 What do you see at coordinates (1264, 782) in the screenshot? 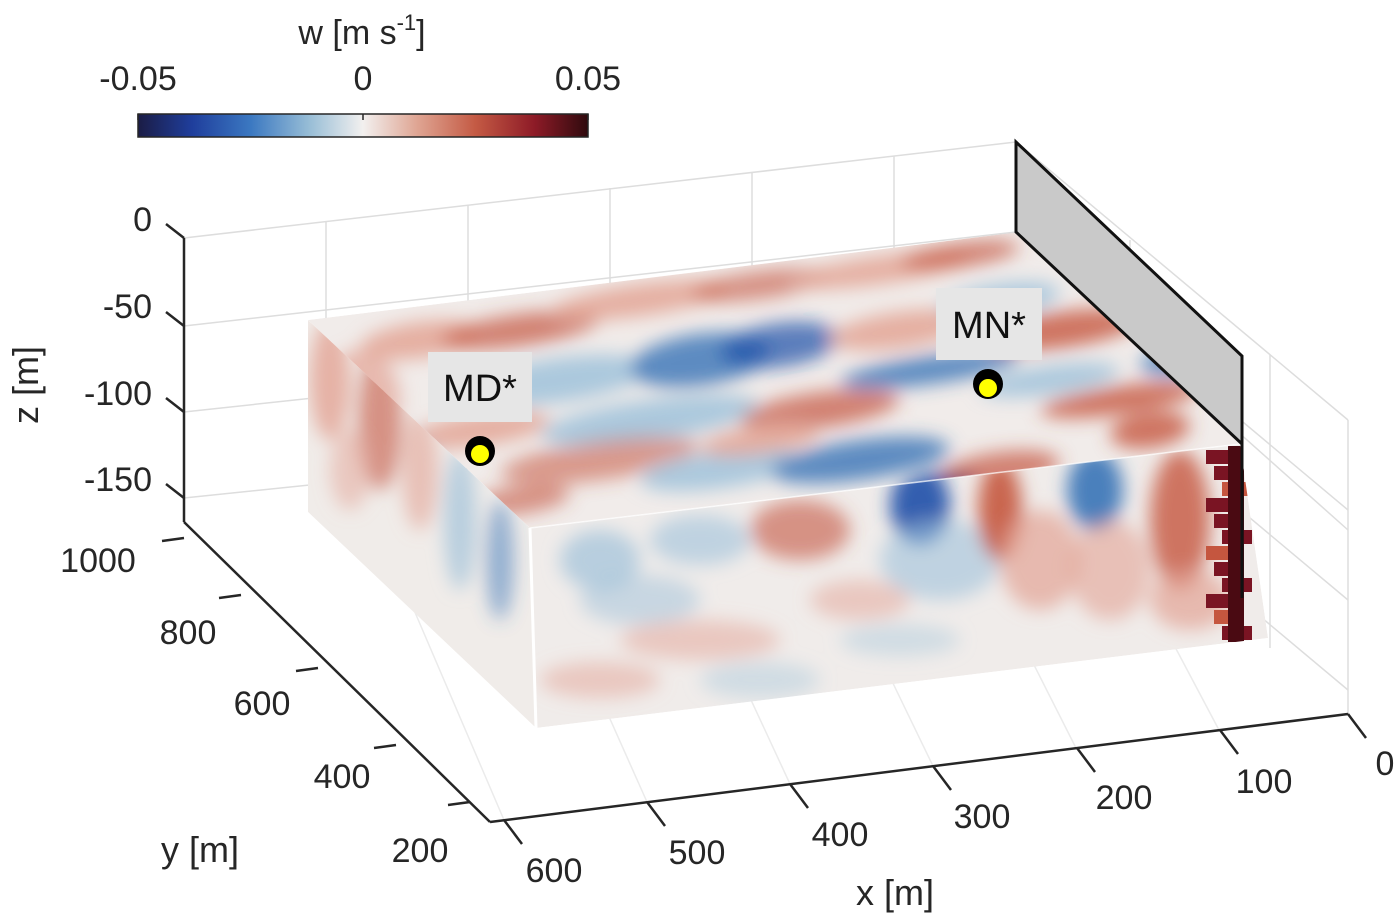
I see `x-tick-label: 100` at bounding box center [1264, 782].